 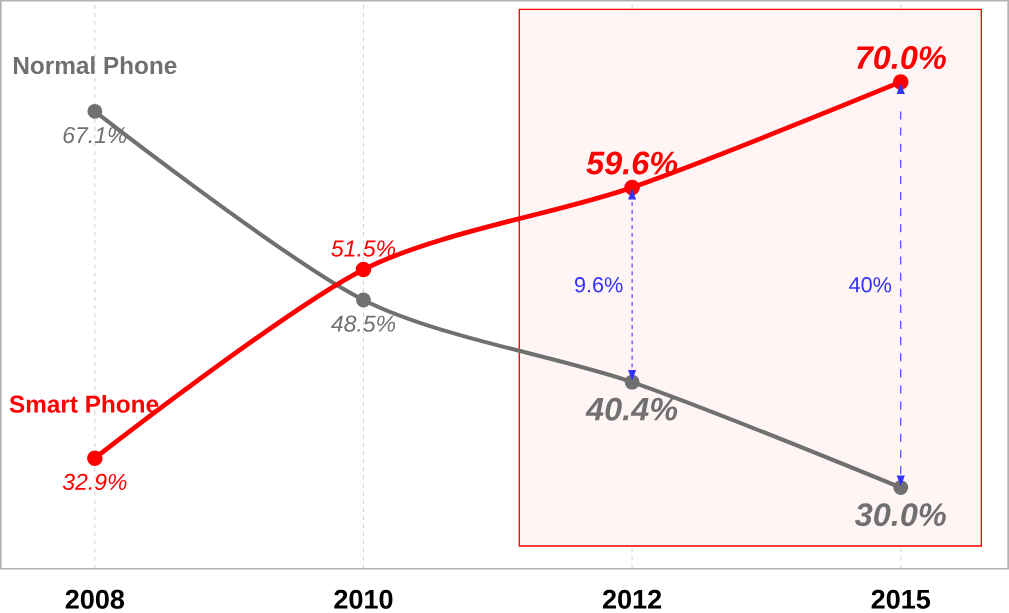 What do you see at coordinates (870, 284) in the screenshot?
I see `annotation: 40%` at bounding box center [870, 284].